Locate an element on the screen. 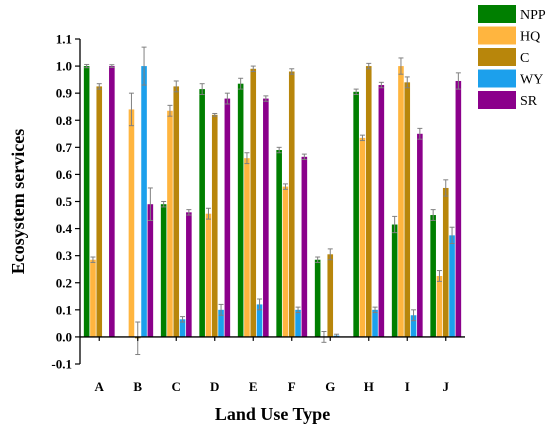  legend-item-hq: HQ is located at coordinates (509, 35).